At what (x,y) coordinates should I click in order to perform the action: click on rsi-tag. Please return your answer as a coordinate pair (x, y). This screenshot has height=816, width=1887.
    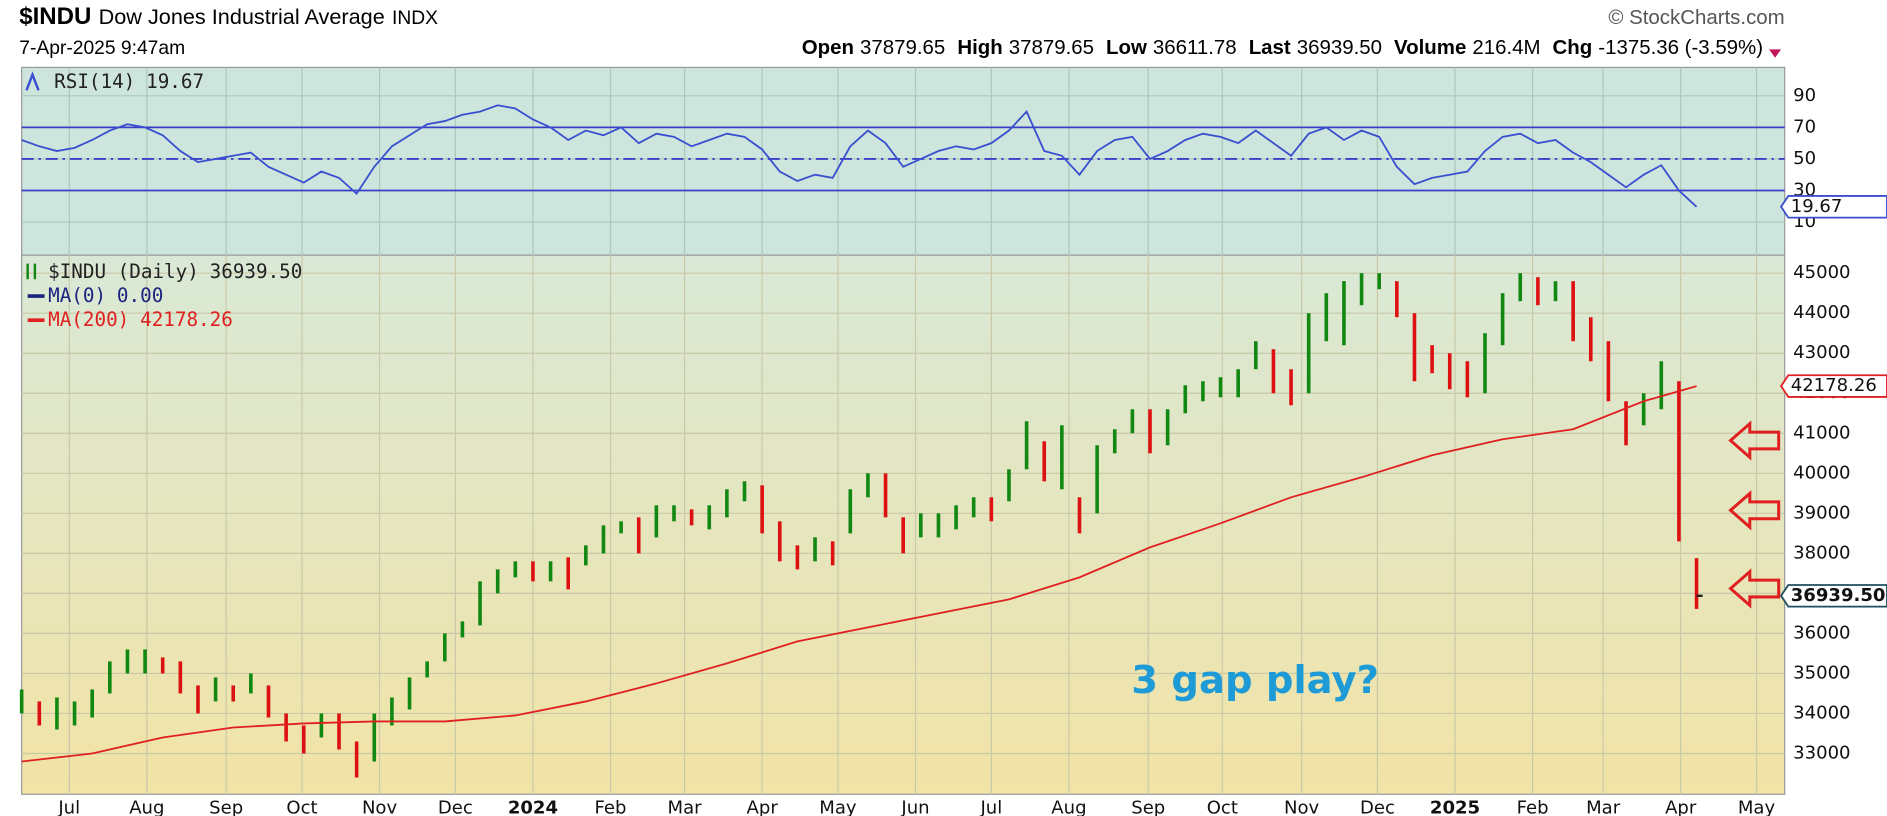
    Looking at the image, I should click on (1833, 207).